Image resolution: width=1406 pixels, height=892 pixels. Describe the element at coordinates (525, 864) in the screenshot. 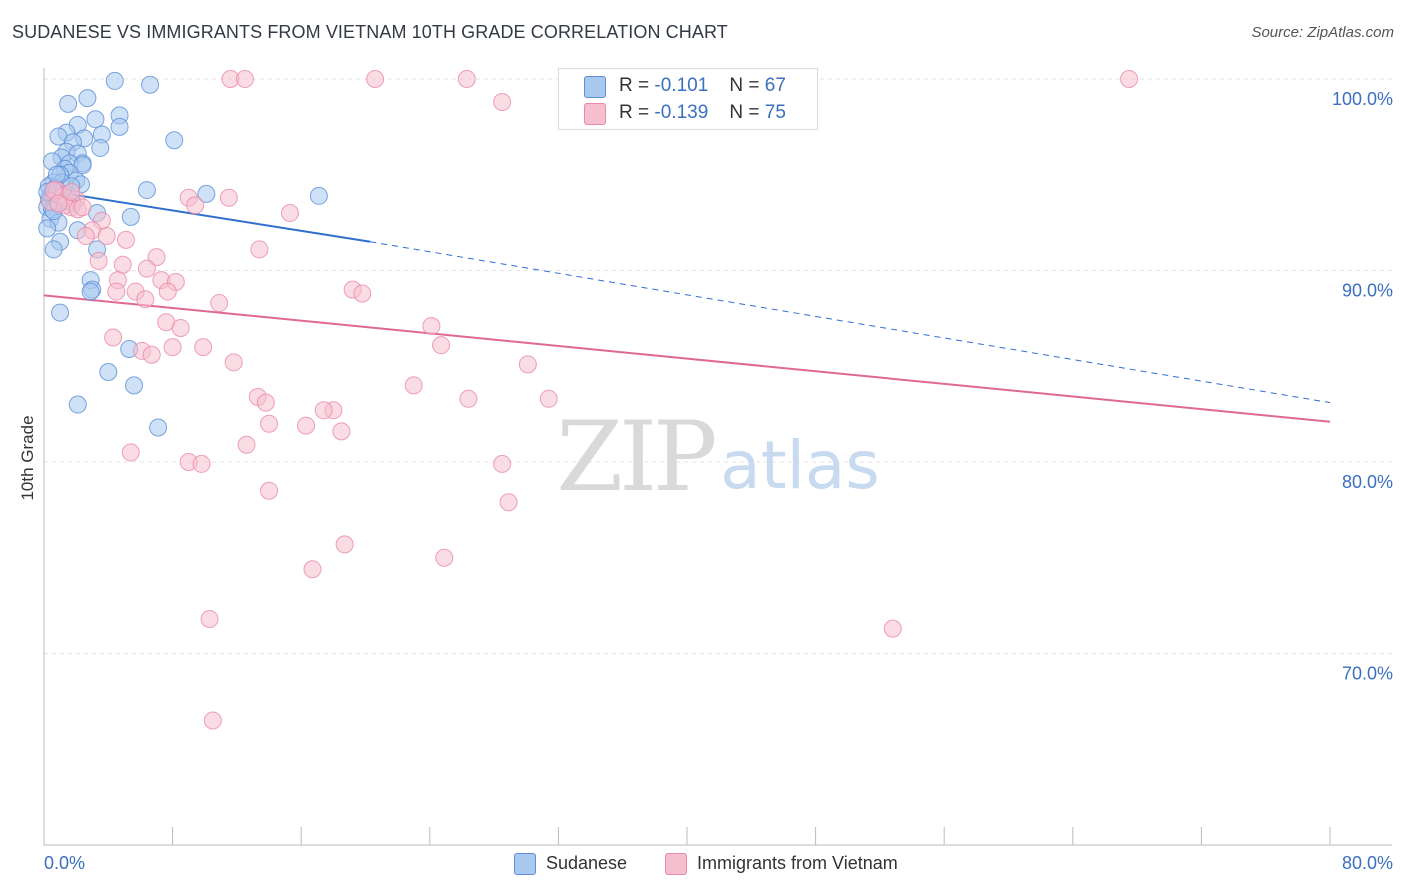

I see `bottom-legend-swatch-sudanese` at that location.